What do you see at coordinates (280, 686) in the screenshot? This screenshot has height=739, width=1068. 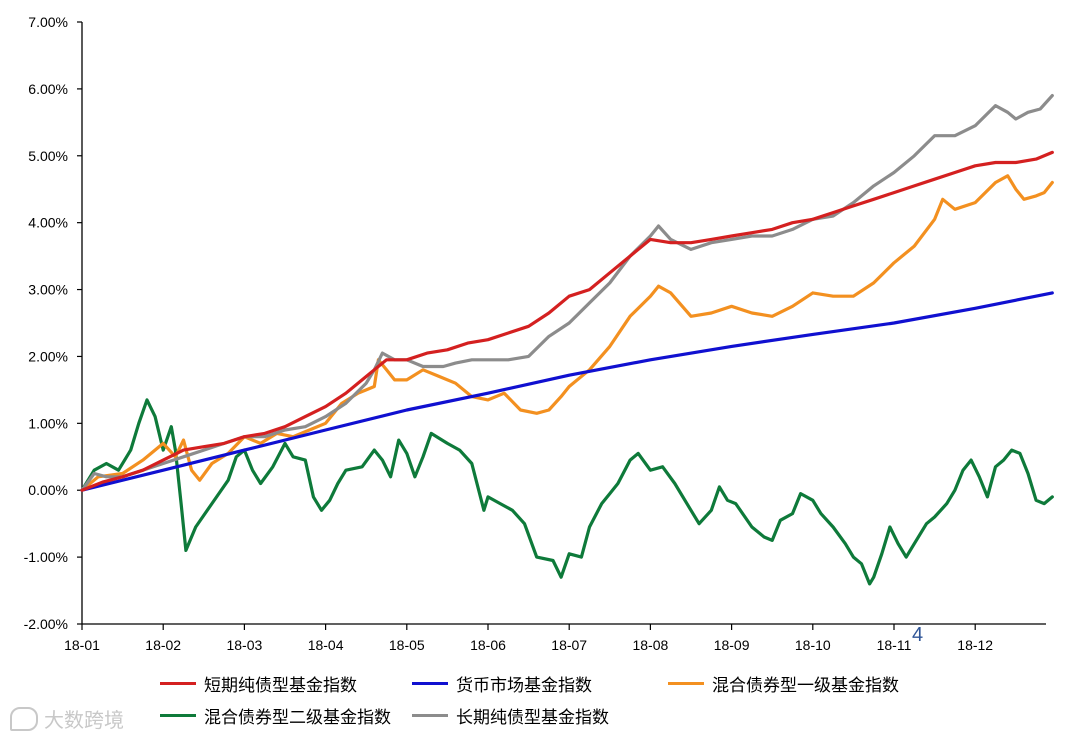 I see `legend-label: 短期纯债型基金指数` at bounding box center [280, 686].